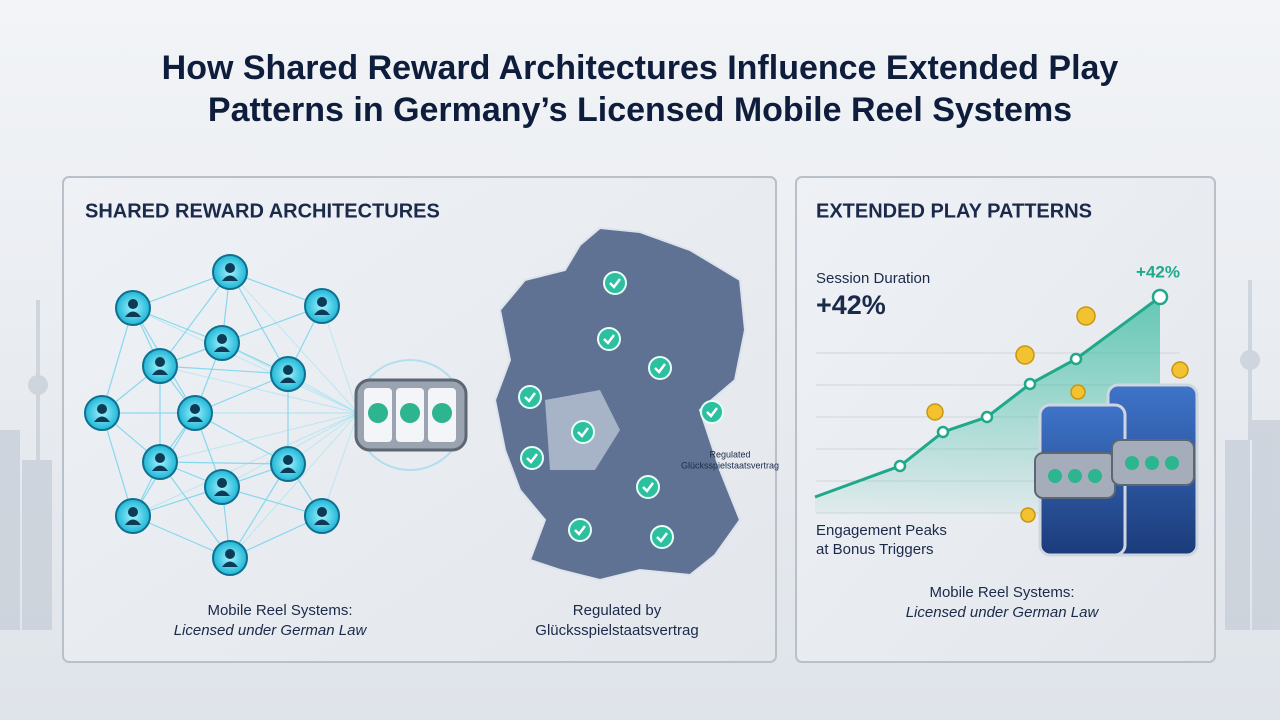 Image resolution: width=1280 pixels, height=720 pixels. I want to click on metric-value: +42%, so click(851, 305).